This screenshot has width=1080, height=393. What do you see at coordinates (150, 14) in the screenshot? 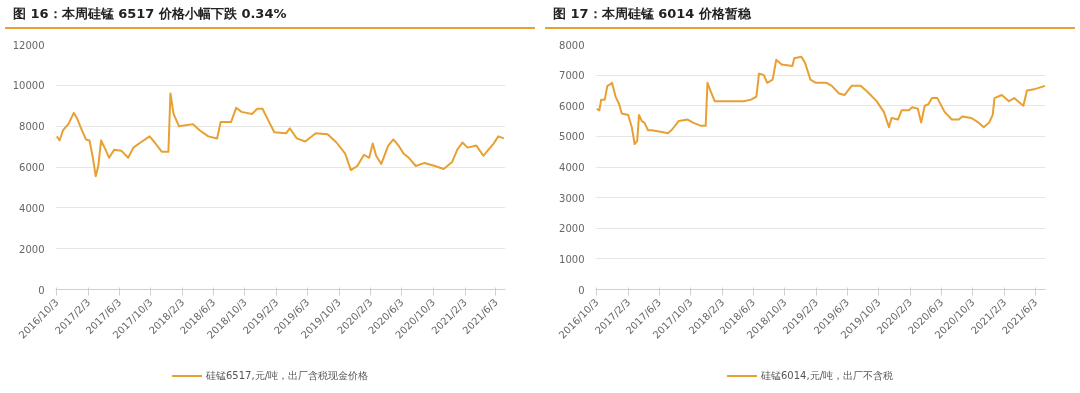
I see `chart-title: 图 16：本周硅锰 6517 价格小幅下跌 0.34%` at bounding box center [150, 14].